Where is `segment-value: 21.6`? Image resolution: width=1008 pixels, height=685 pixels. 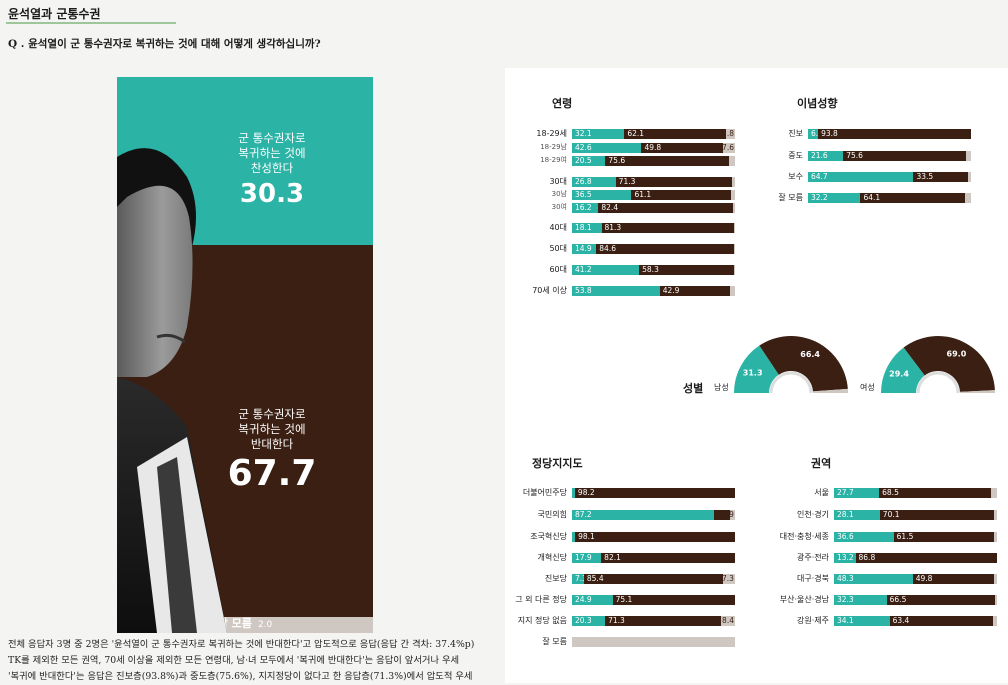 segment-value: 21.6 is located at coordinates (819, 155).